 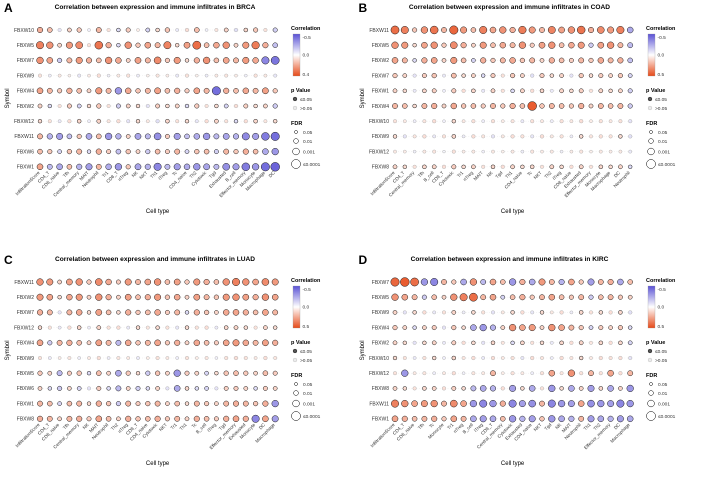 What do you see at coordinates (296, 55) in the screenshot?
I see `correlation-colorbar` at bounding box center [296, 55].